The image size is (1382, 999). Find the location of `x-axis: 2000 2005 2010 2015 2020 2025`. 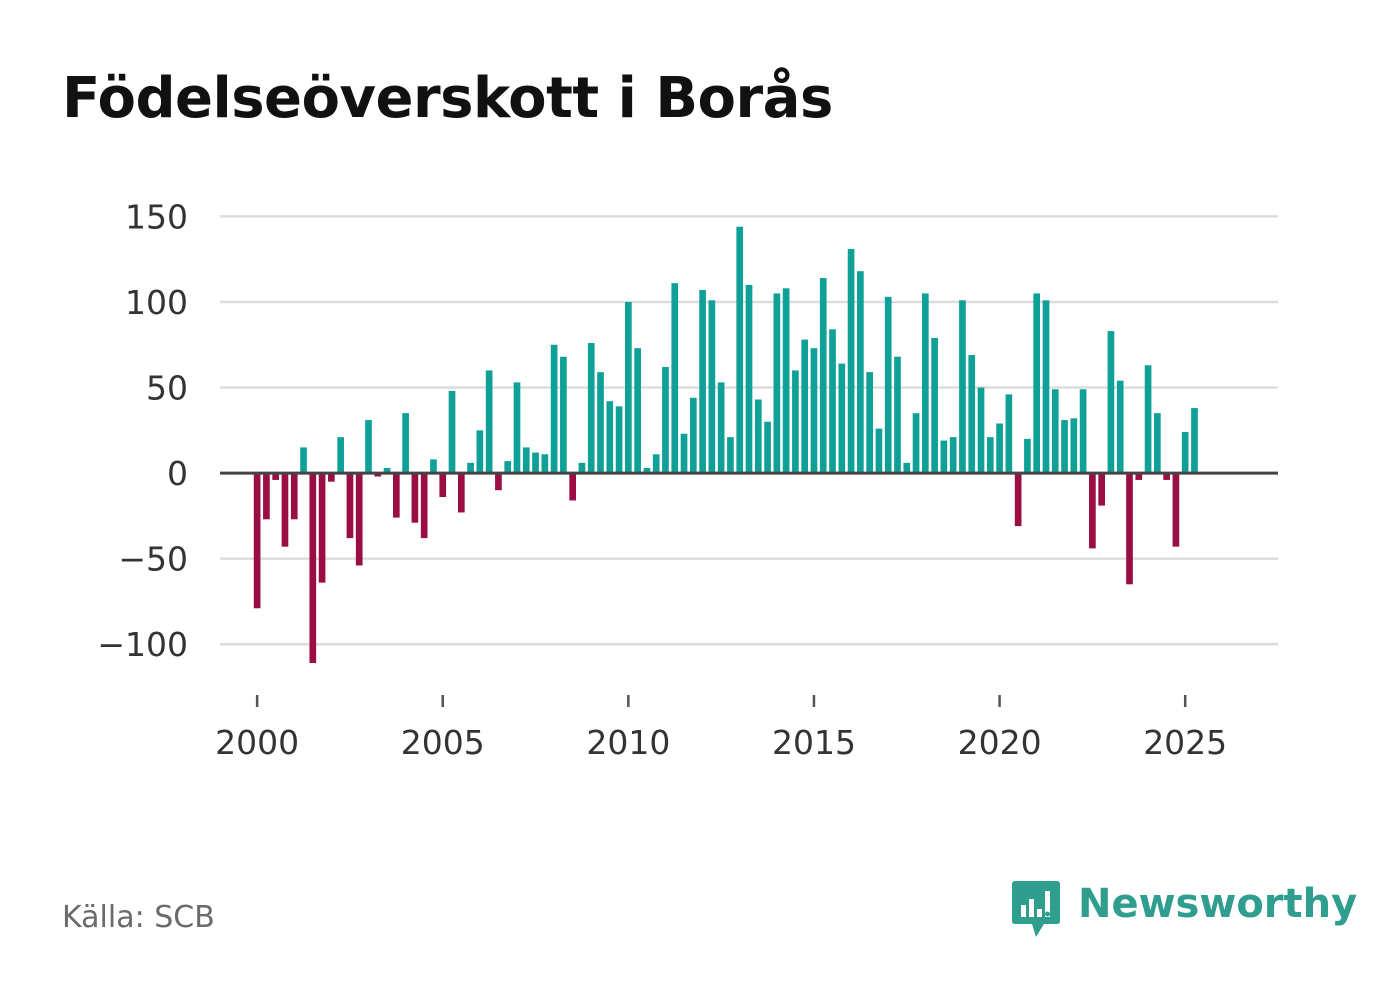

x-axis: 2000 2005 2010 2015 2020 2025 is located at coordinates (721, 728).